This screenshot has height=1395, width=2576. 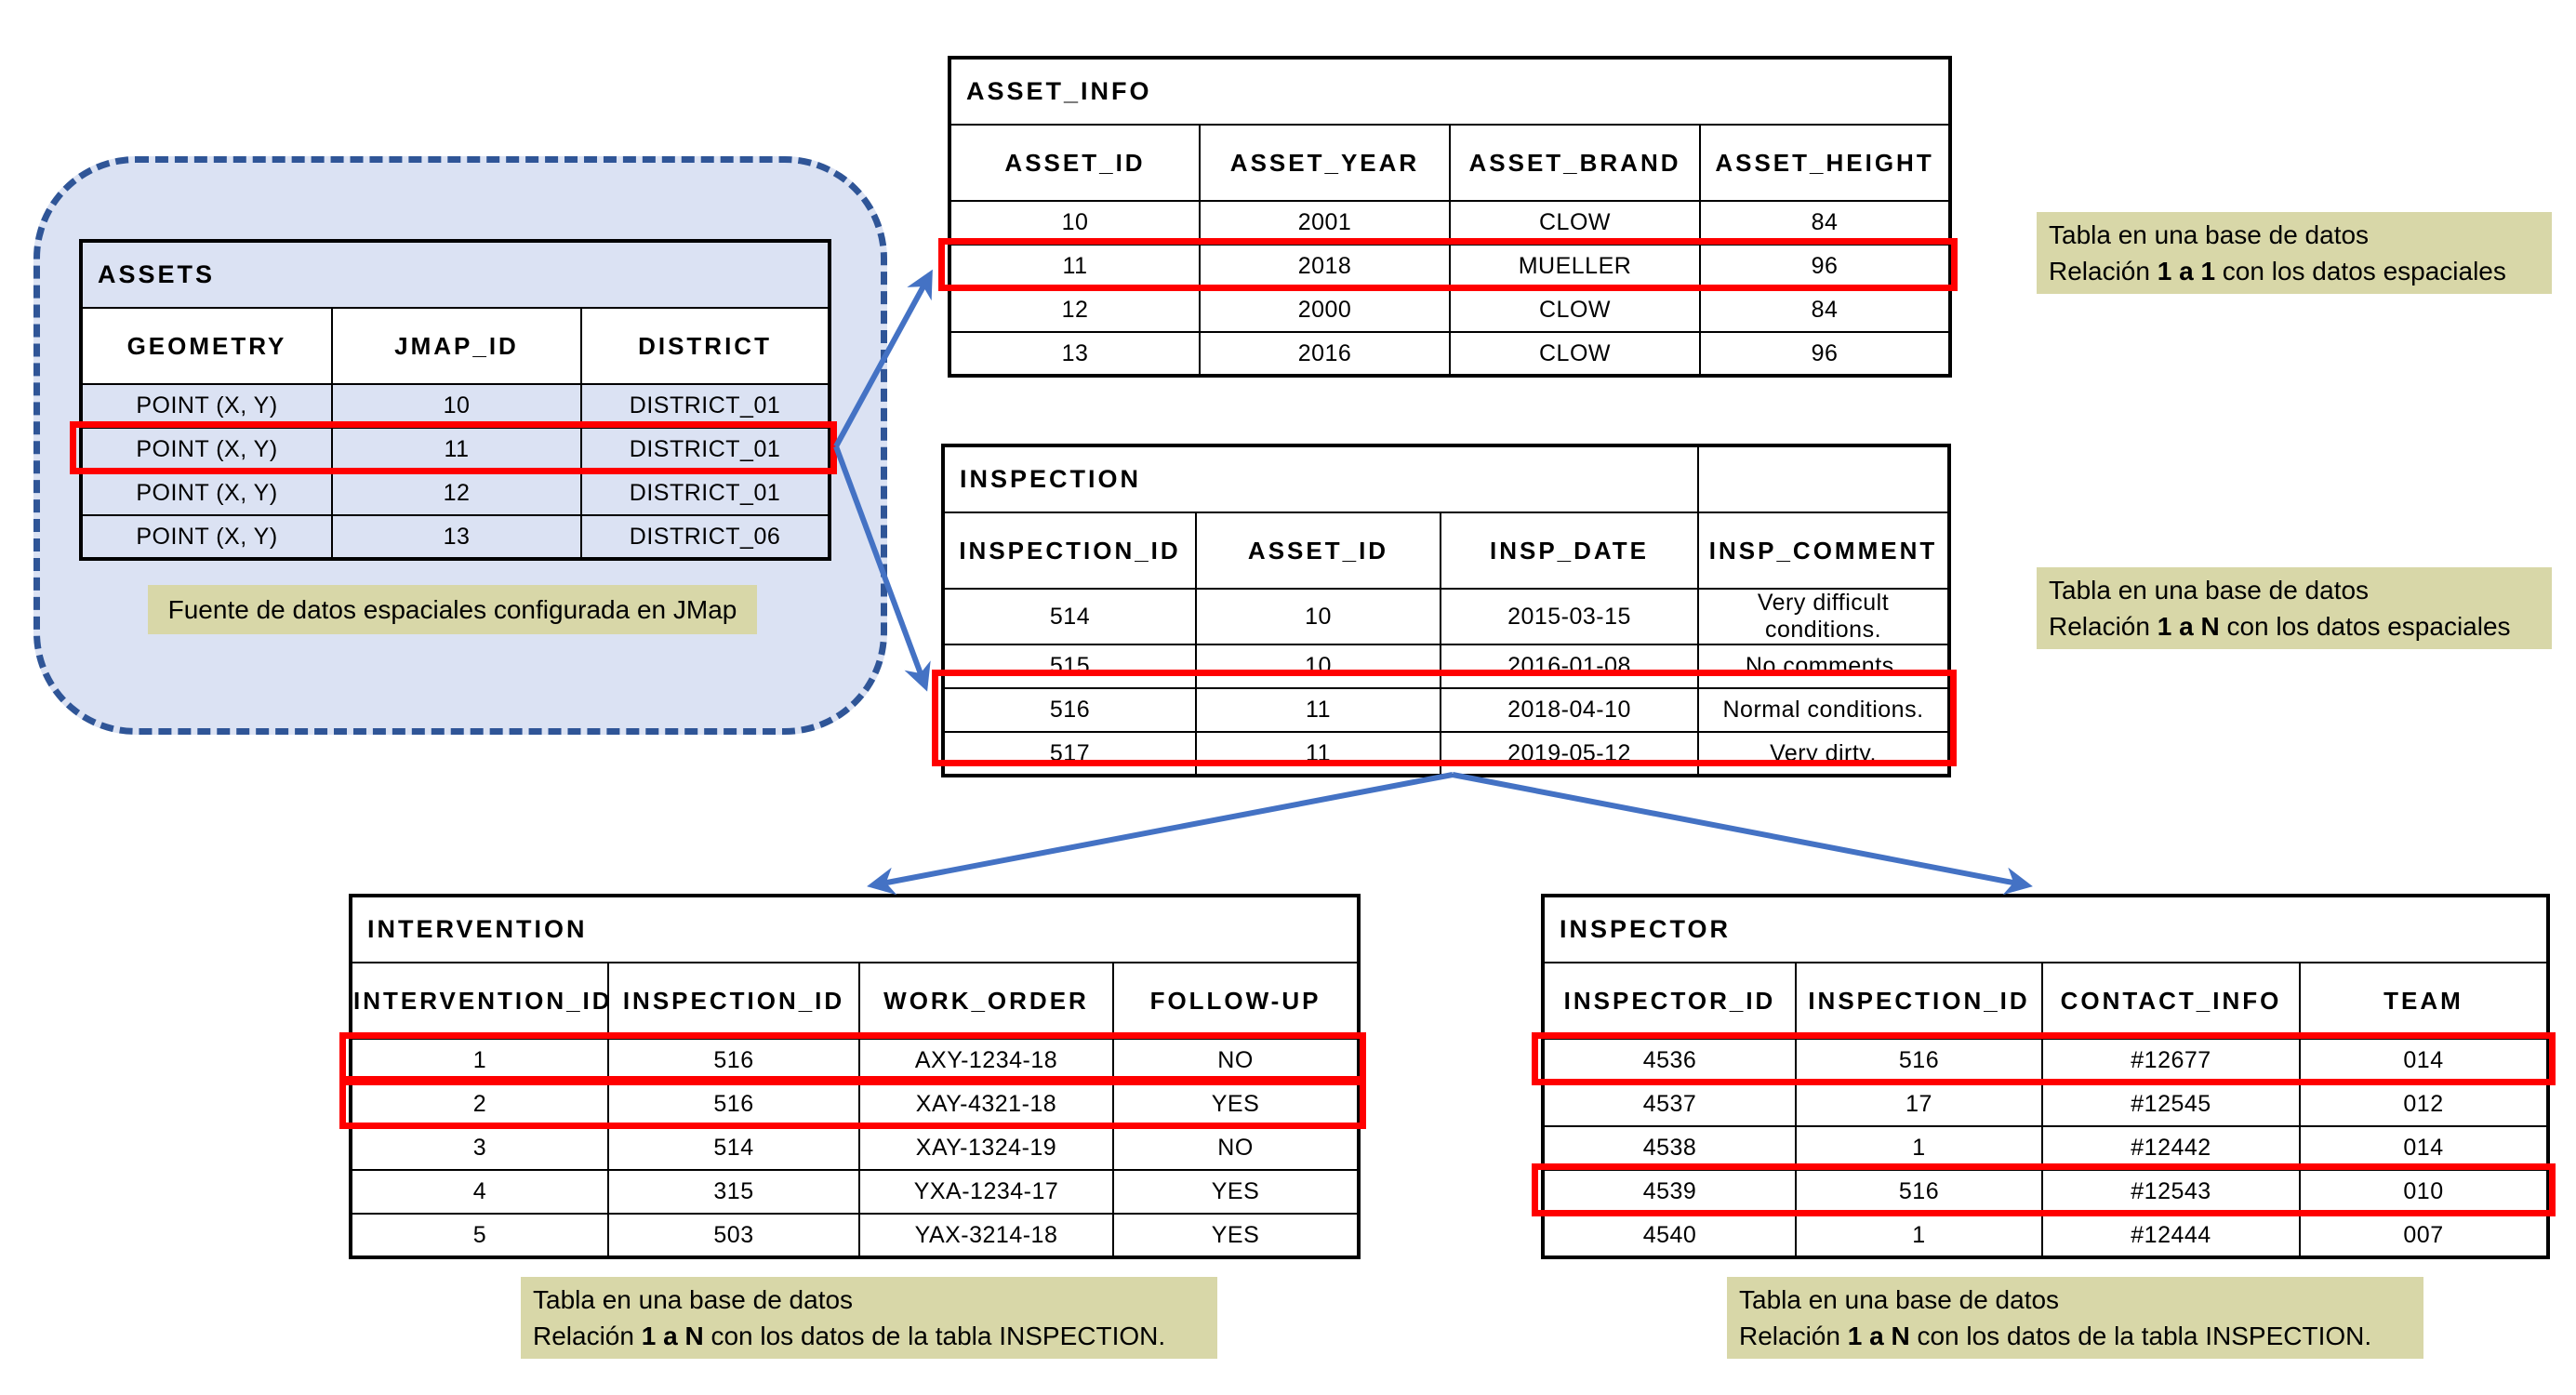 I want to click on column-header: DISTRICT, so click(x=705, y=346).